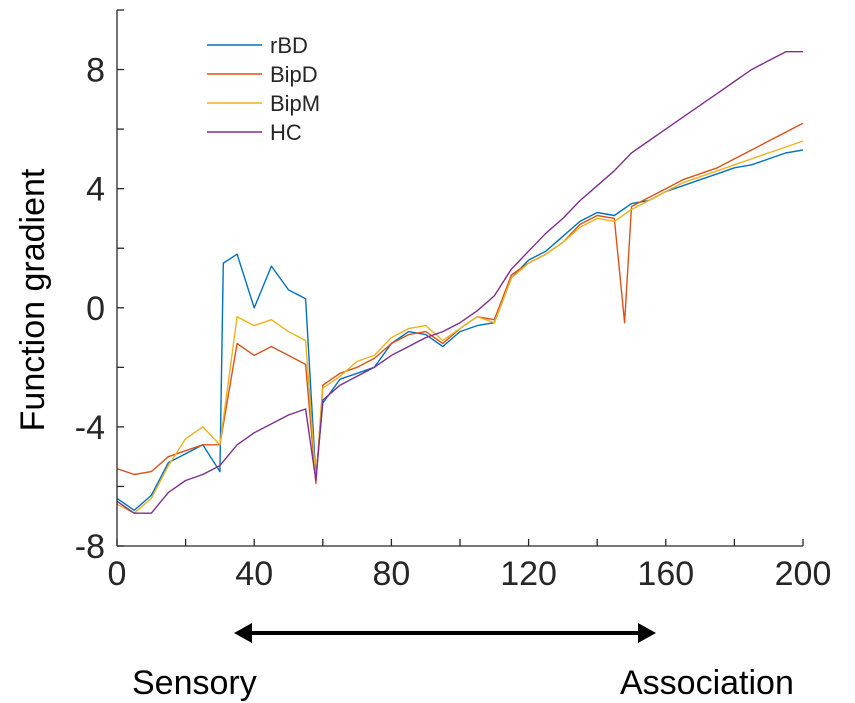  I want to click on legend: rBD BipD BipM HC, so click(263, 89).